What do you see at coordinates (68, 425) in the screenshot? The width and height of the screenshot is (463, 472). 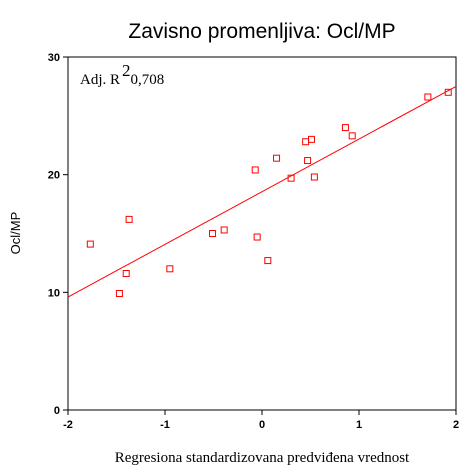 I see `x-tick-label: -2` at bounding box center [68, 425].